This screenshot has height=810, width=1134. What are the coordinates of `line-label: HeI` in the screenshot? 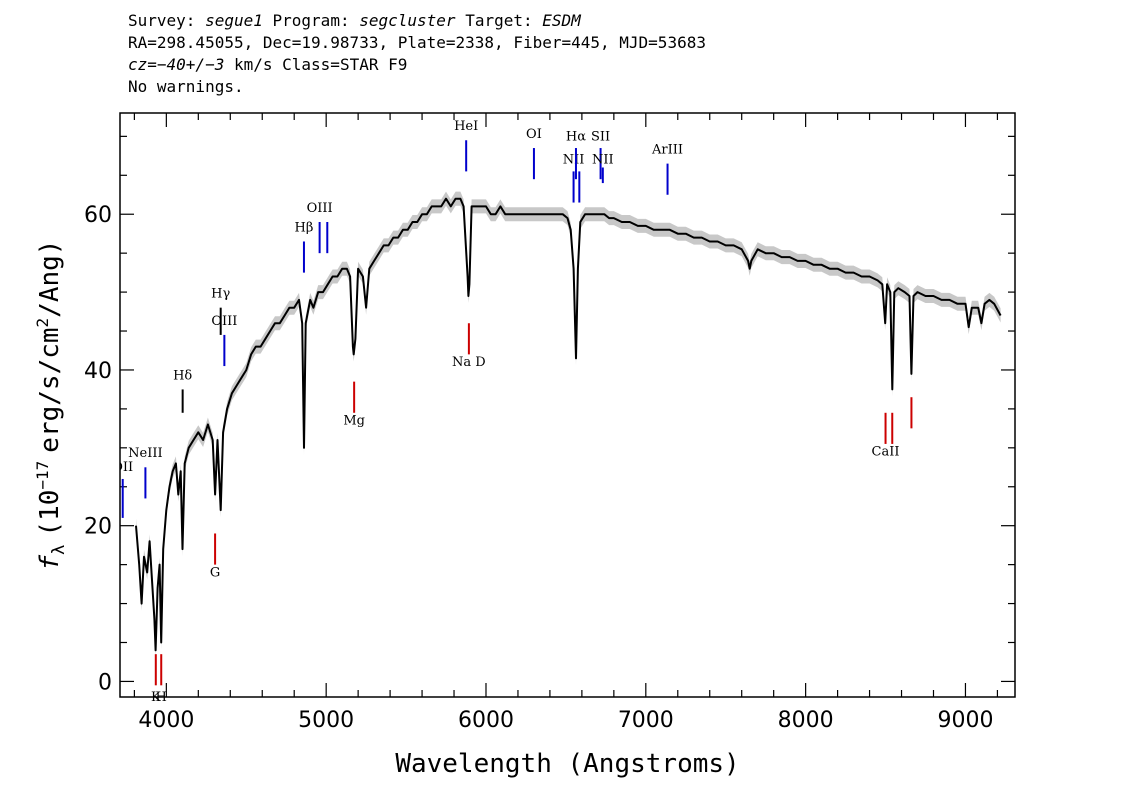 It's located at (466, 126).